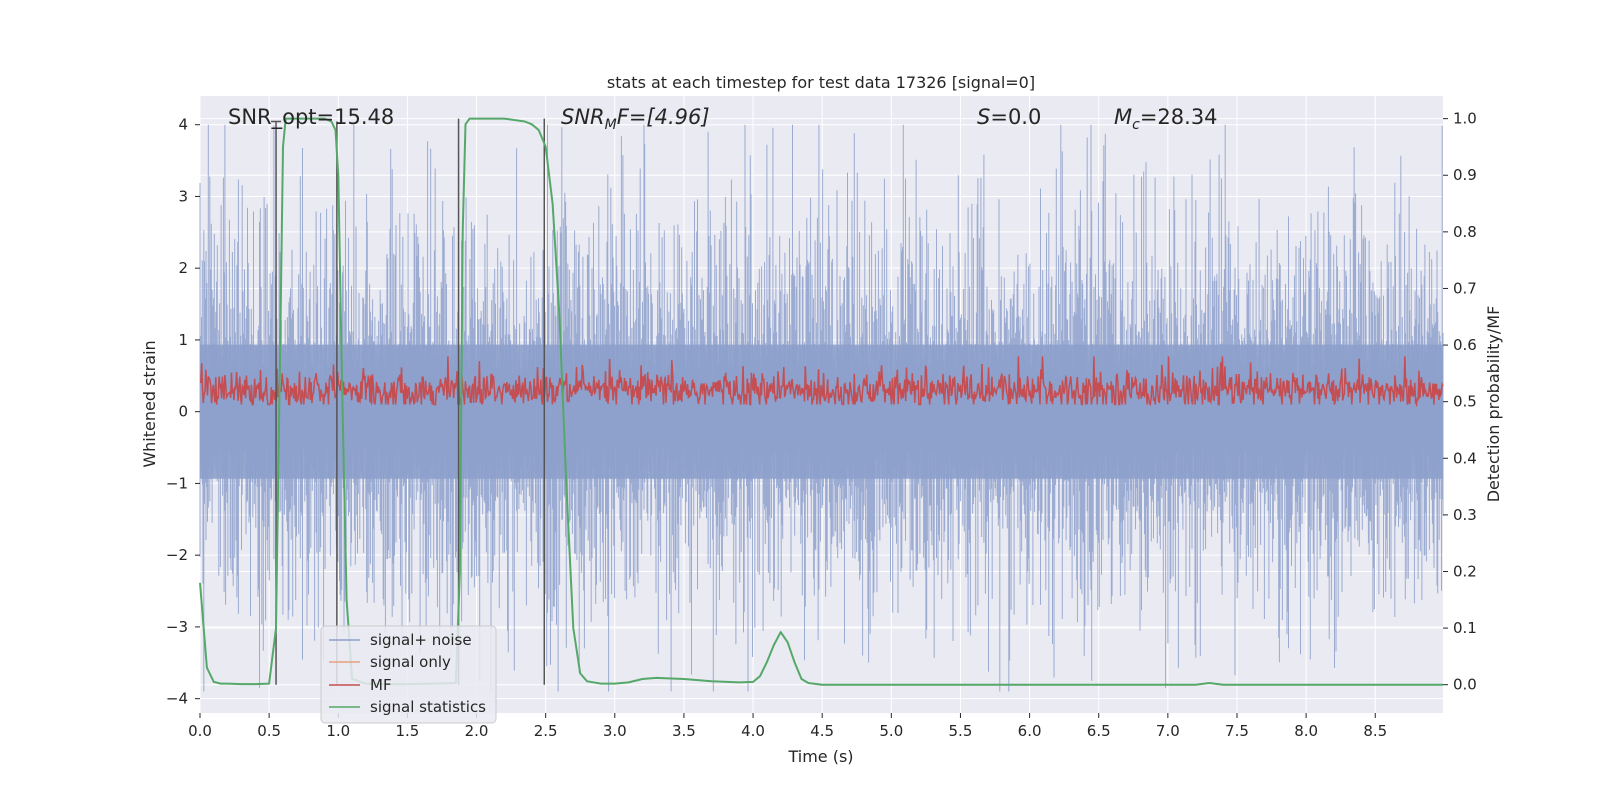 This screenshot has width=1600, height=800. I want to click on legend-label-signal-statistics: signal statistics, so click(428, 707).